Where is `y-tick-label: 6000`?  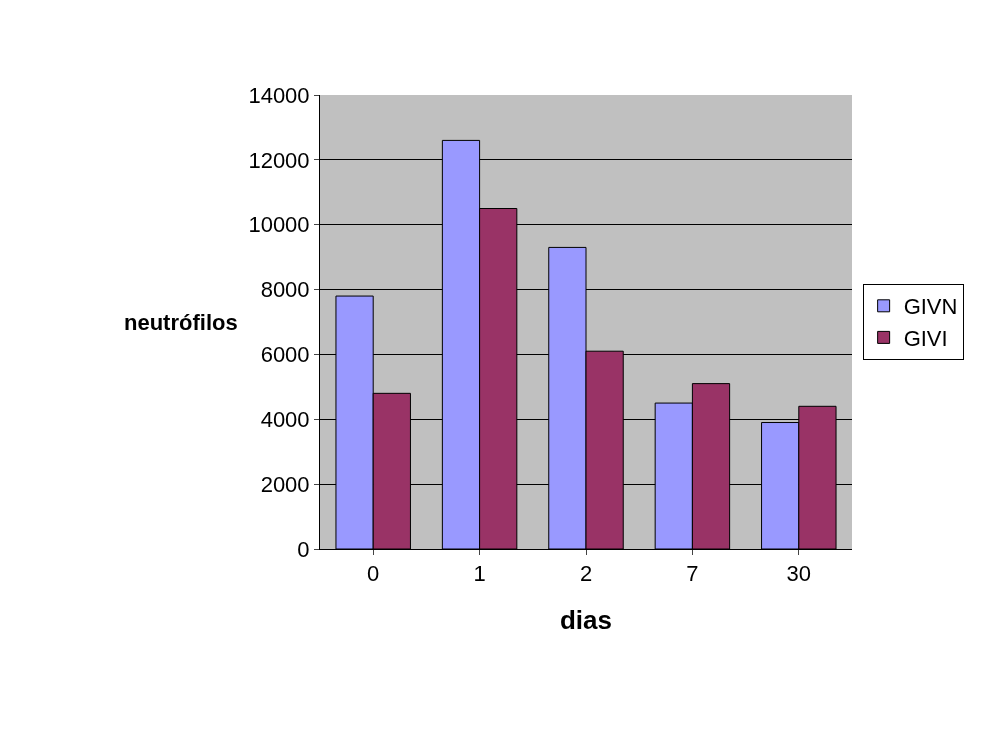 y-tick-label: 6000 is located at coordinates (285, 355).